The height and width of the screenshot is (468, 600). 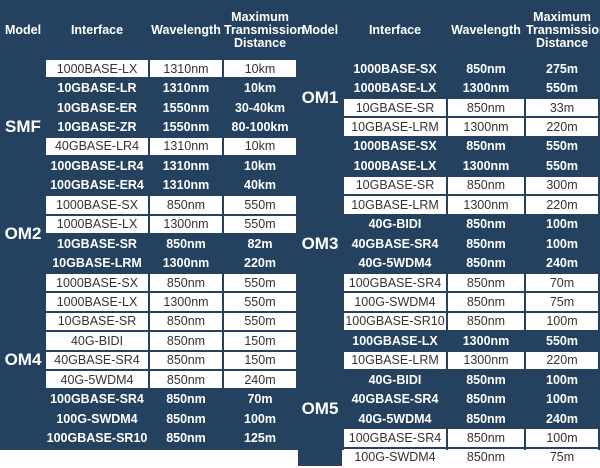 I want to click on table-row: 10GBASE-ER 1550nm 30-40km, so click(x=149, y=107).